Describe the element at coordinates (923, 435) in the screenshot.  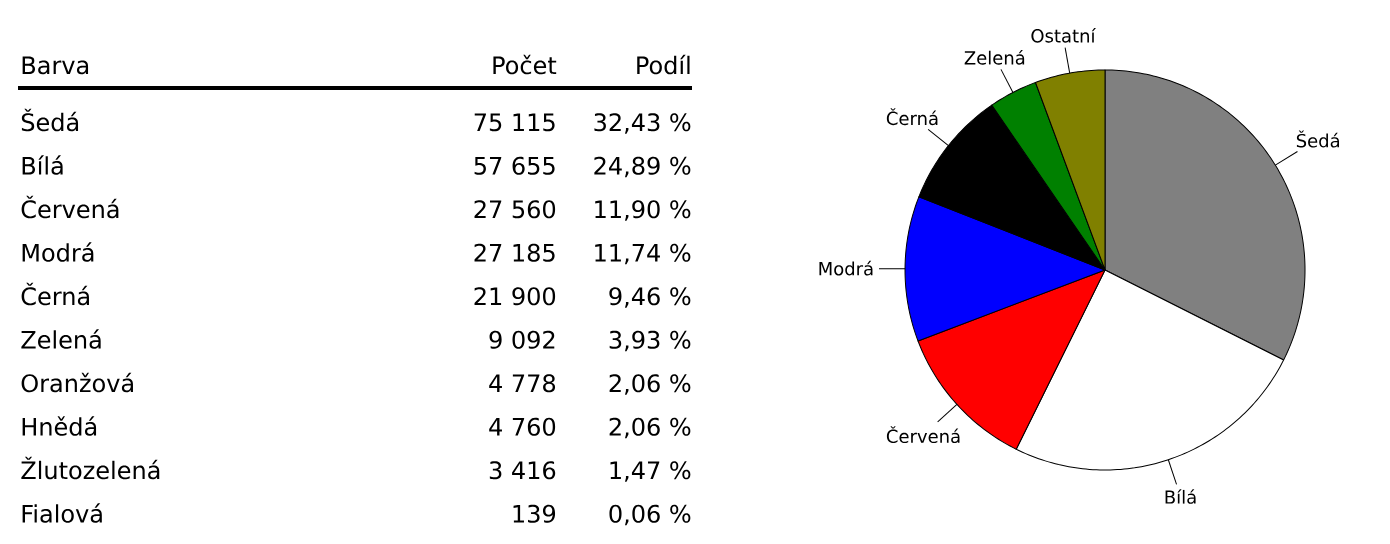
I see `slice-label: Červená` at that location.